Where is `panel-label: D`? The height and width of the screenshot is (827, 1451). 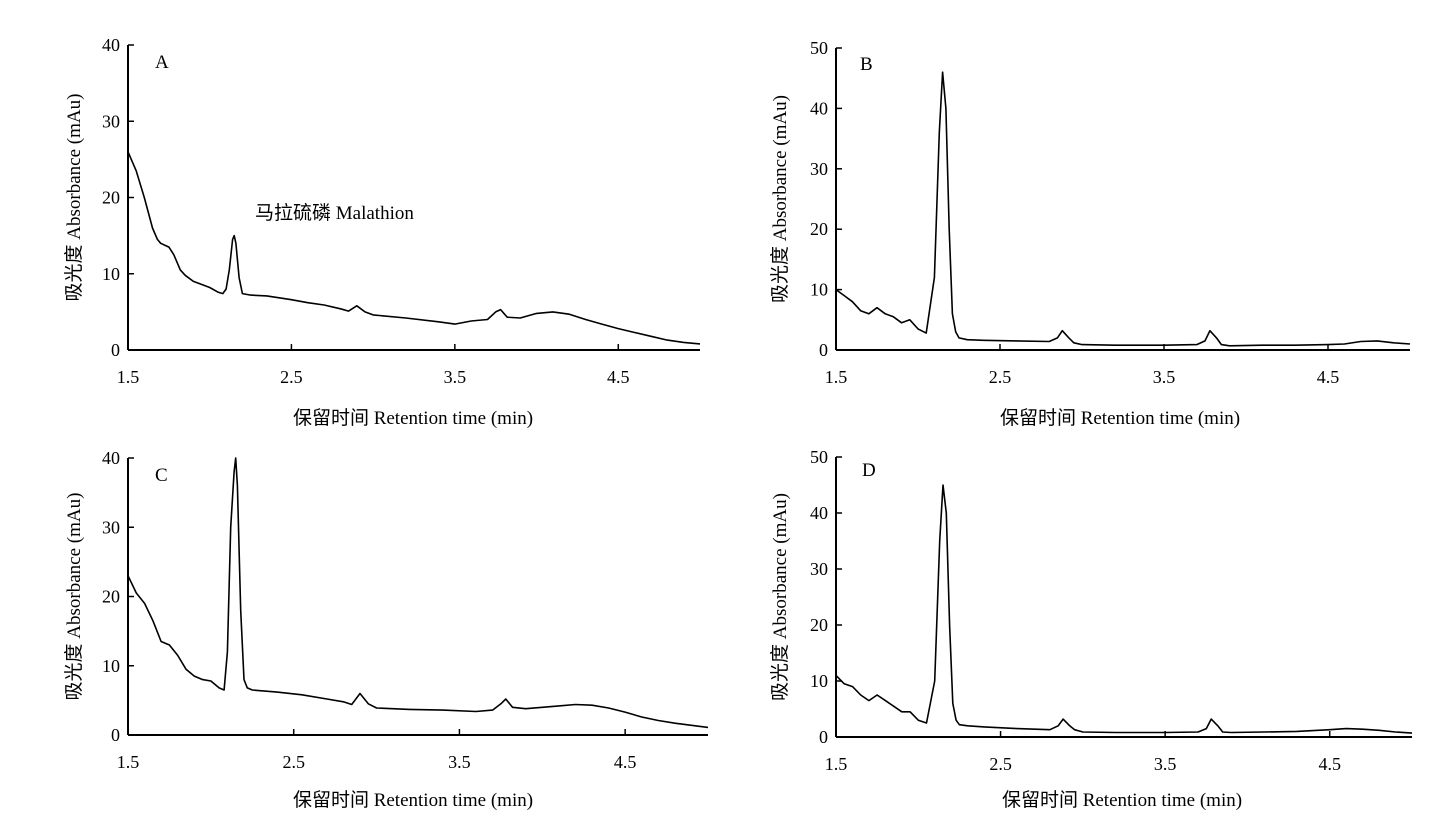 panel-label: D is located at coordinates (869, 470).